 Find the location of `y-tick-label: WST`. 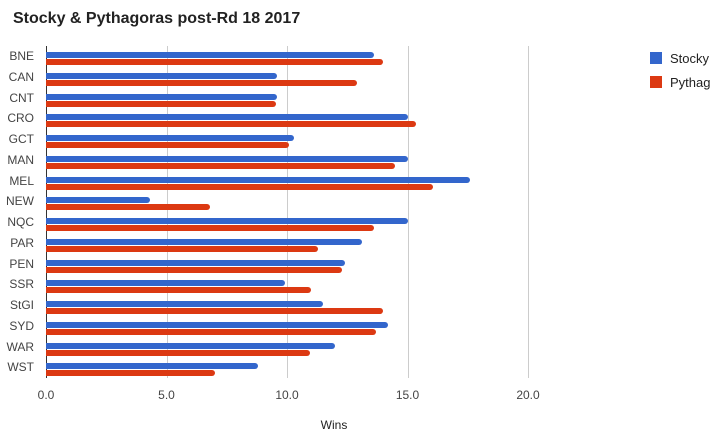

y-tick-label: WST is located at coordinates (20, 367).